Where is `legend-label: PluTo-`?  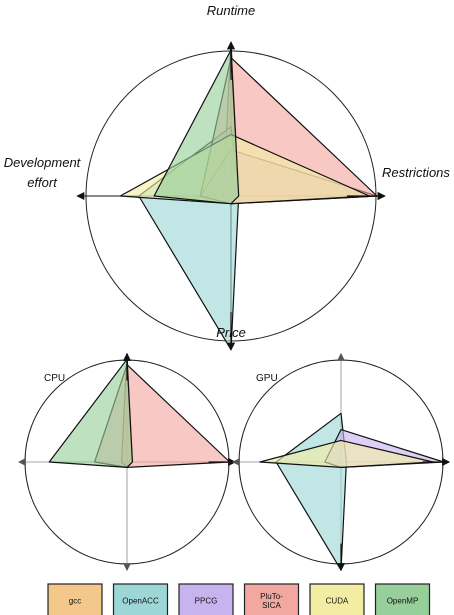 legend-label: PluTo- is located at coordinates (271, 596).